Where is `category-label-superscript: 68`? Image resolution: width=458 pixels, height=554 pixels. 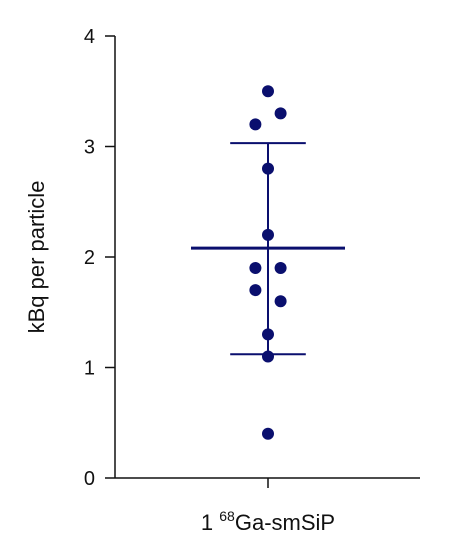 category-label-superscript: 68 is located at coordinates (227, 516).